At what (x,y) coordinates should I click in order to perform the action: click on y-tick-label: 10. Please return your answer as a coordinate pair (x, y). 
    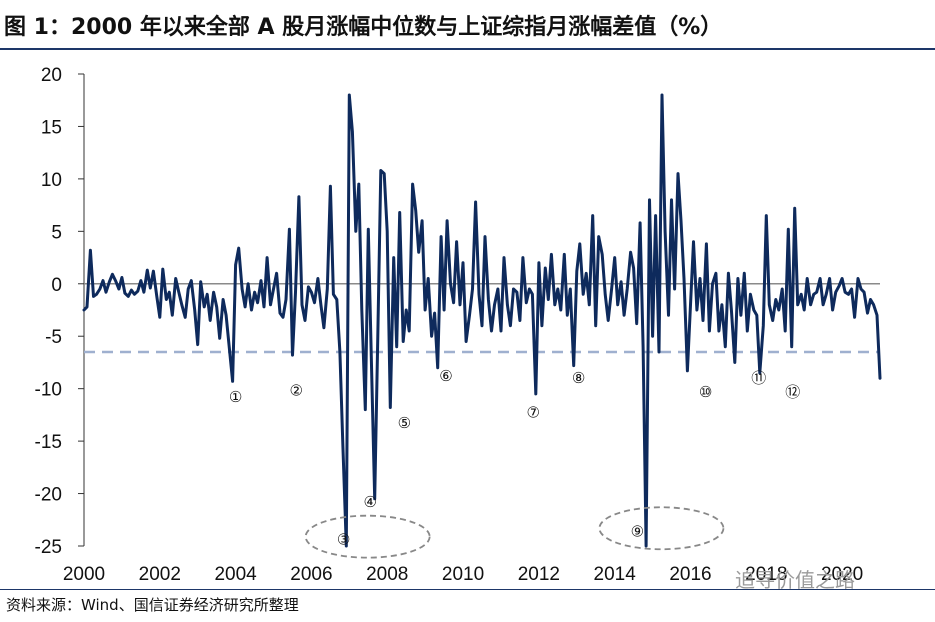
    Looking at the image, I should click on (51, 180).